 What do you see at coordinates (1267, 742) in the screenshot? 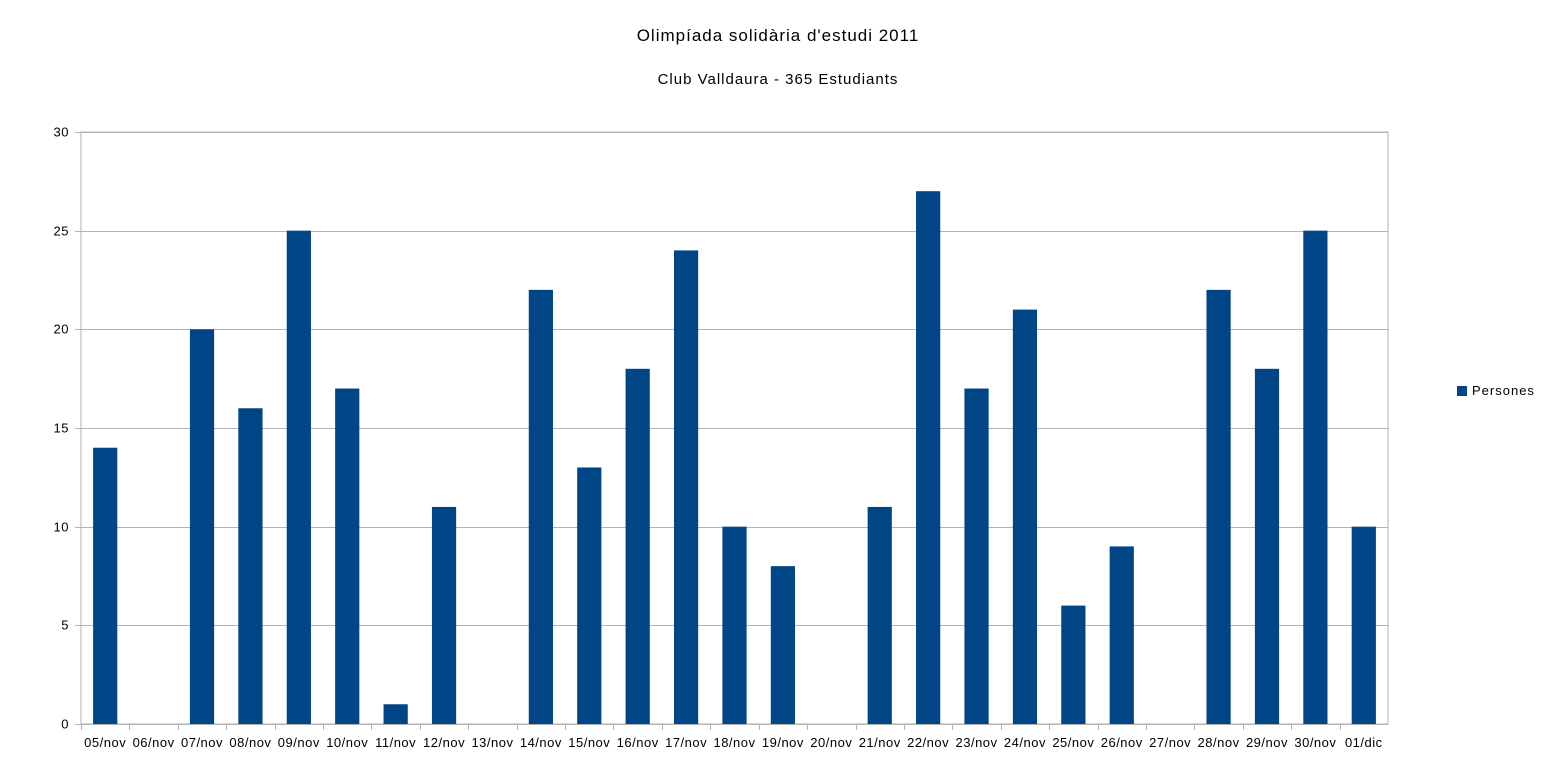
I see `x-tick-label: 29/nov` at bounding box center [1267, 742].